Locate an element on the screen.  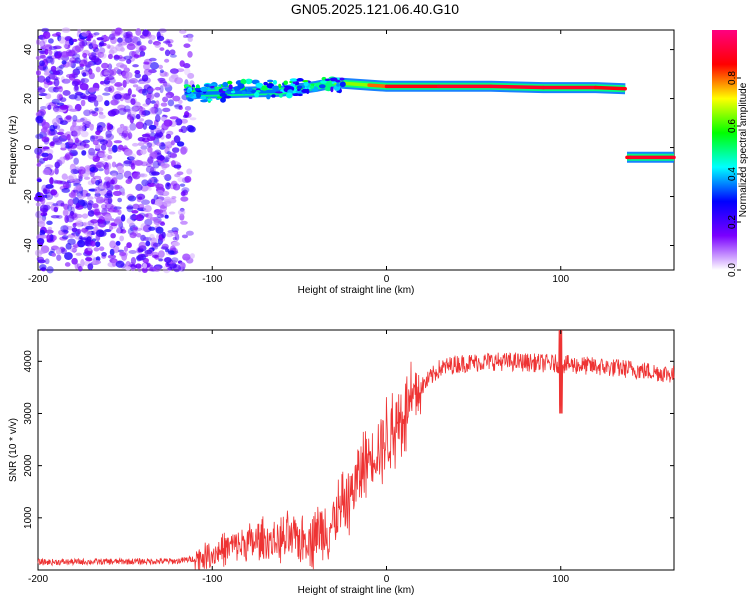
colorbar-tick-label: 0.0 is located at coordinates (732, 270).